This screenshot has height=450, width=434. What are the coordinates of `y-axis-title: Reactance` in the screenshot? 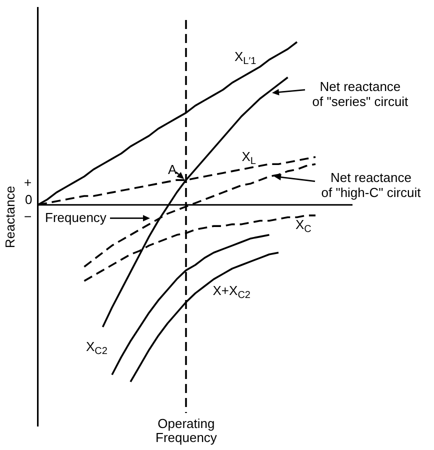 It's located at (10, 217).